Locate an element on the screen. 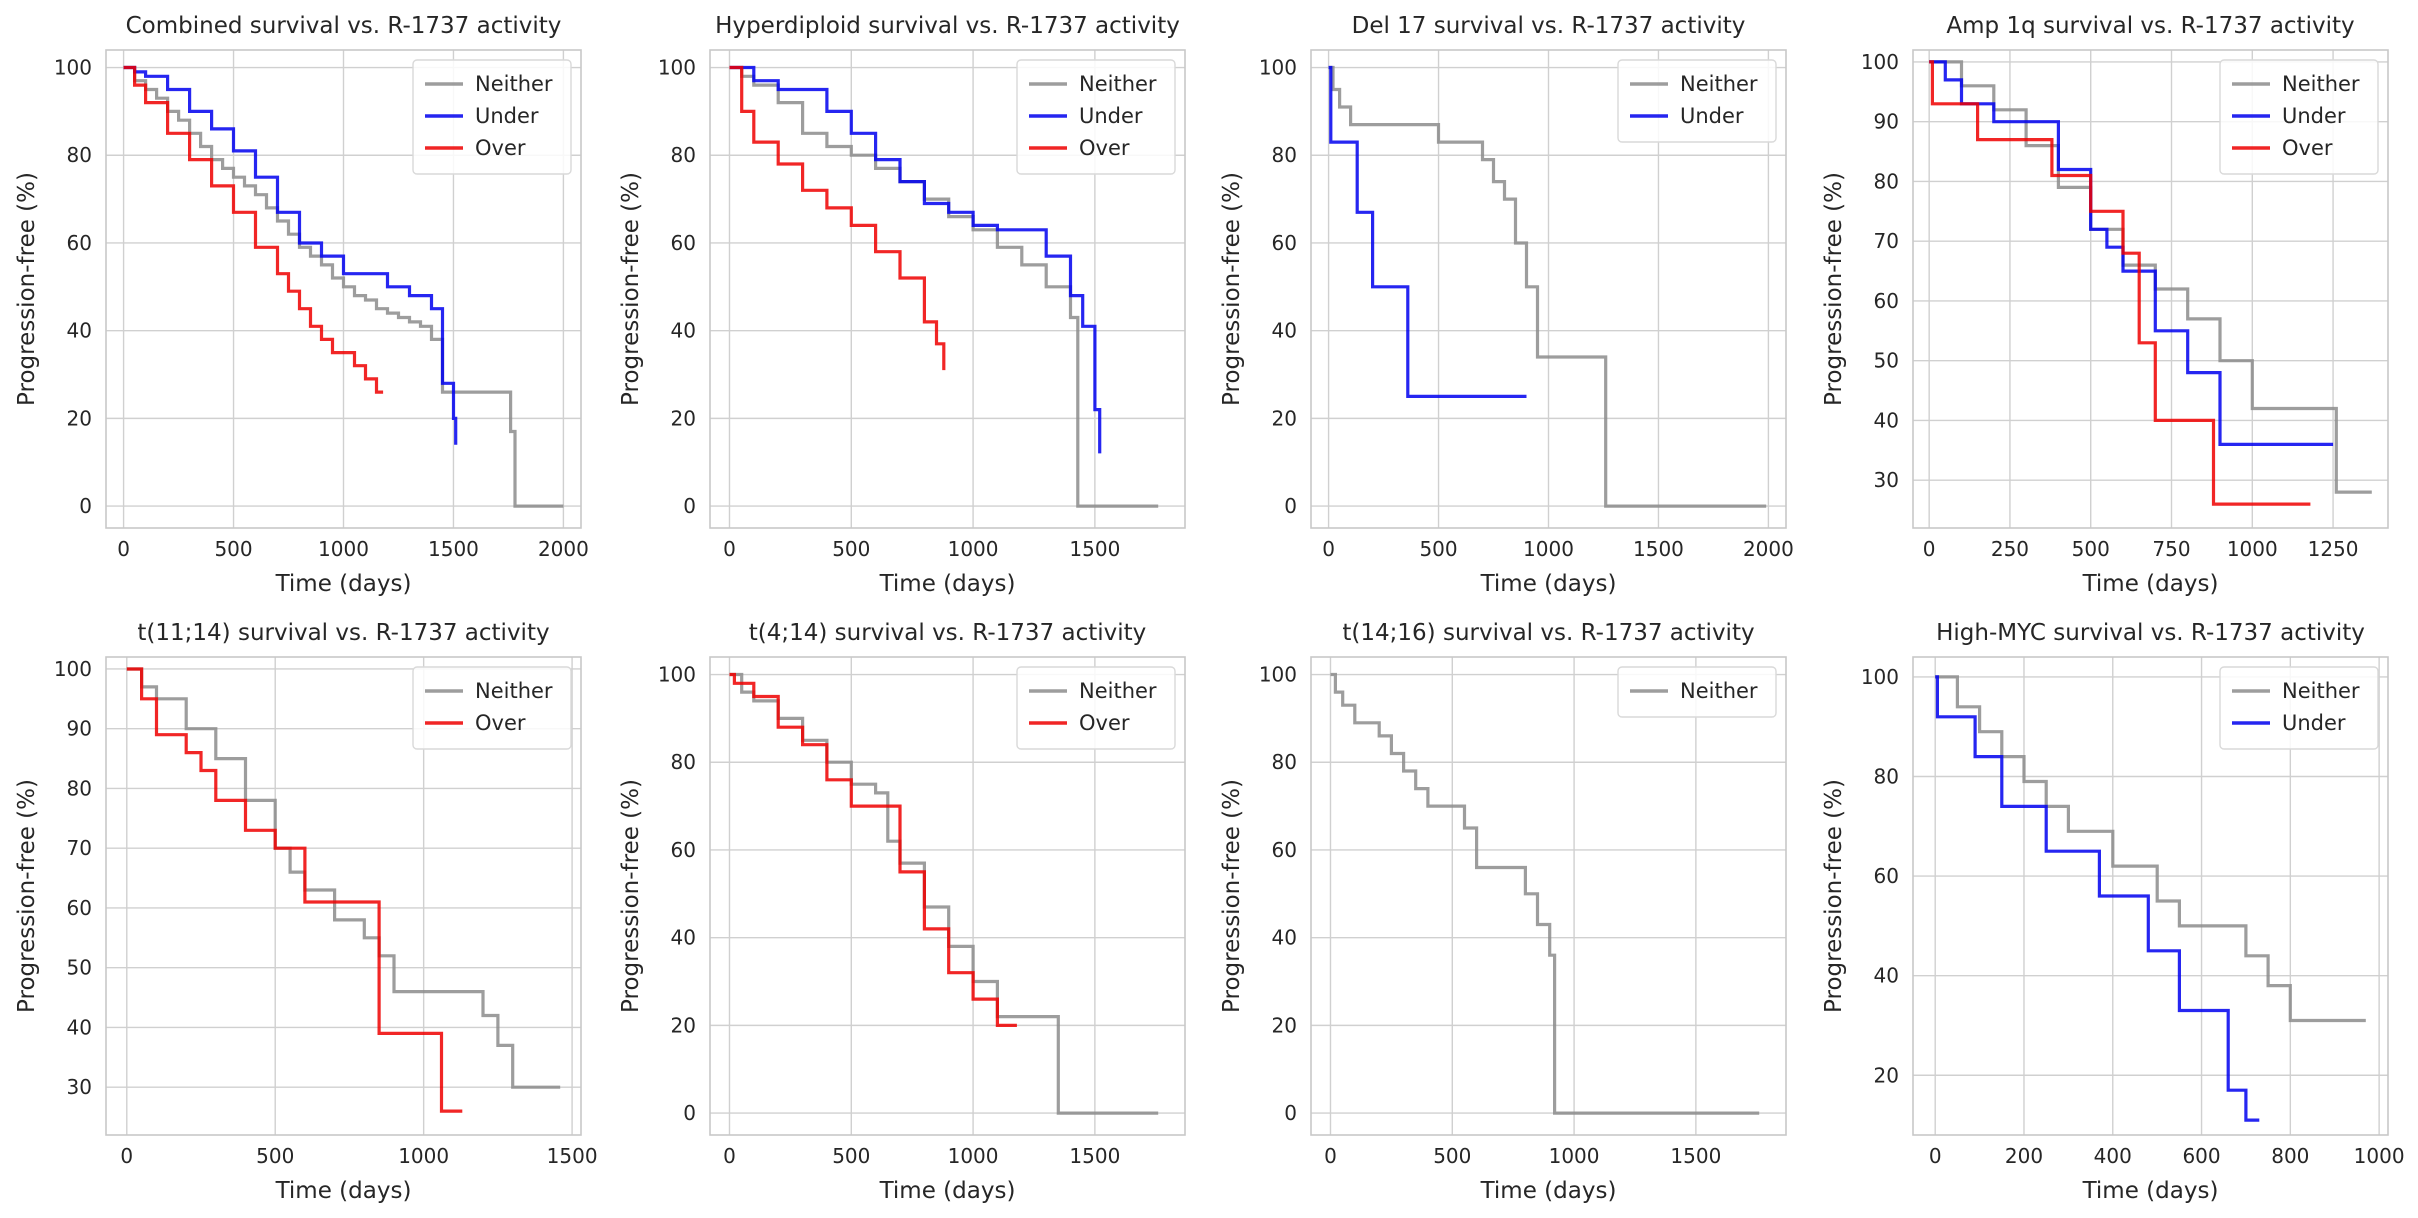 The image size is (2418, 1218). chart-title: Amp 1q survival vs. R-1737 activity is located at coordinates (2150, 26).